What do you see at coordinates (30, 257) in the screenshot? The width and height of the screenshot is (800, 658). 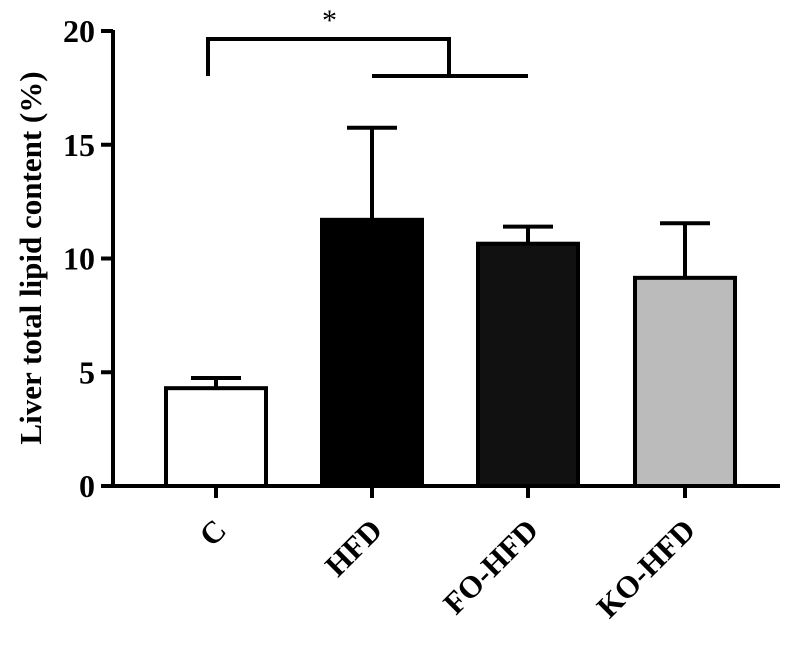 I see `y-axis-label: Liver total lipid content (%)` at bounding box center [30, 257].